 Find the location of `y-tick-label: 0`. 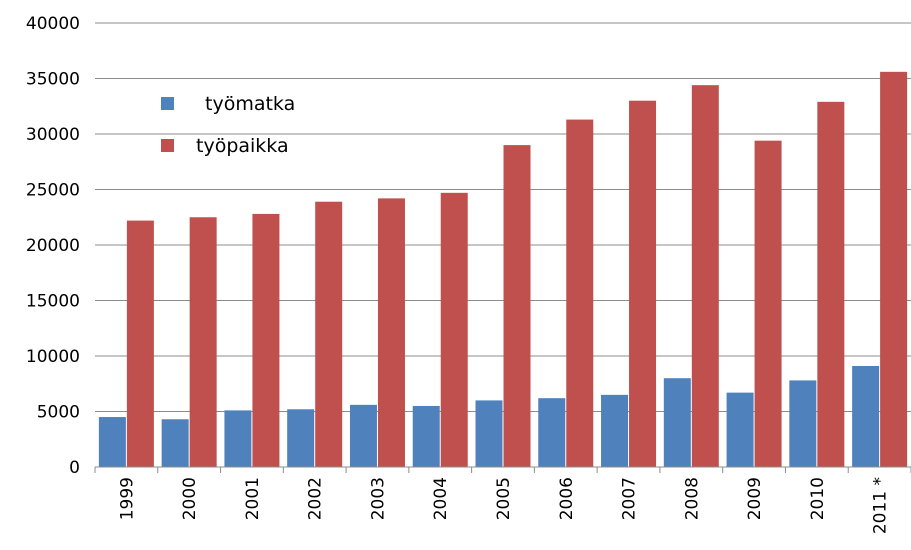

y-tick-label: 0 is located at coordinates (74, 468).